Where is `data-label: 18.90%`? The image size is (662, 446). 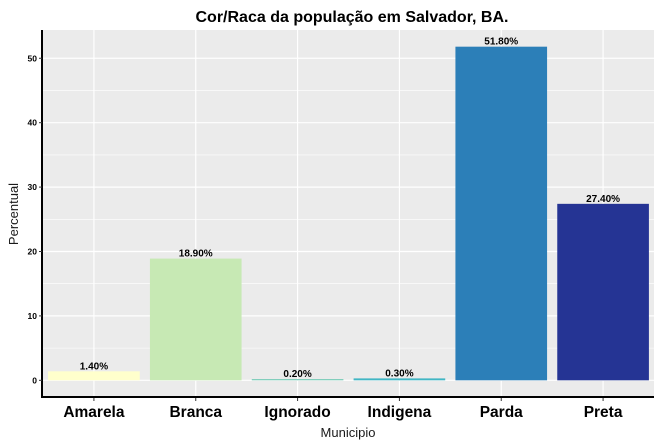 data-label: 18.90% is located at coordinates (196, 254).